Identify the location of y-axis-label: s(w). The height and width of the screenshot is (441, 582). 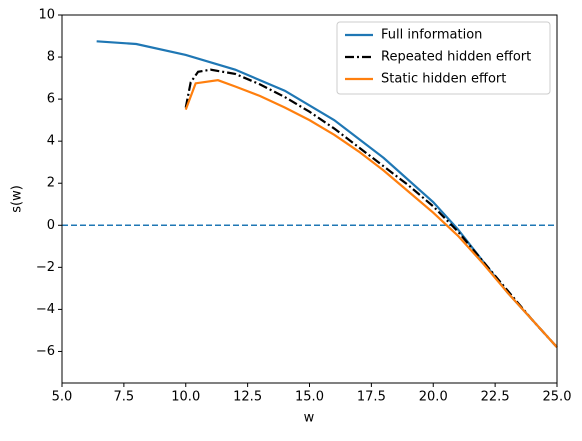
(17, 199).